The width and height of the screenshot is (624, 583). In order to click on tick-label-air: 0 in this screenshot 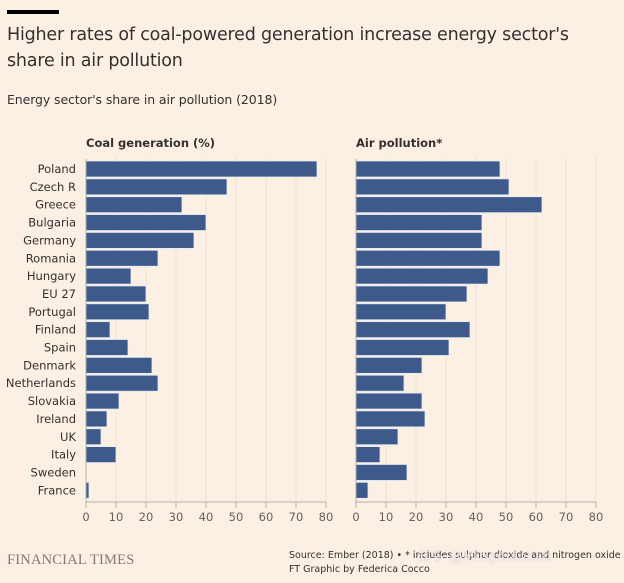, I will do `click(355, 517)`.